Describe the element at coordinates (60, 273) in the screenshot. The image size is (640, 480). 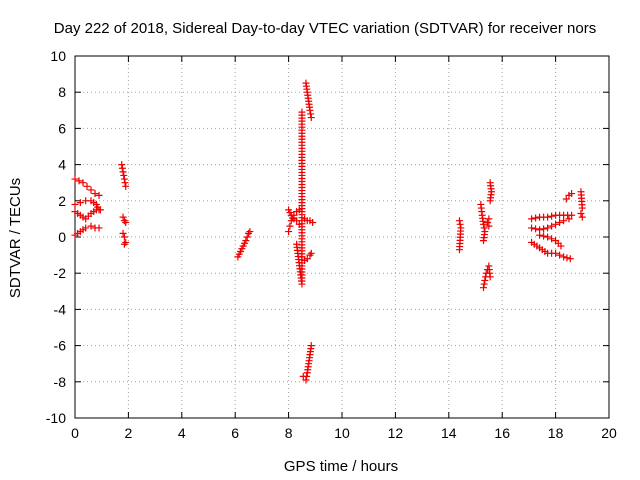
I see `y-tick-label: -2` at that location.